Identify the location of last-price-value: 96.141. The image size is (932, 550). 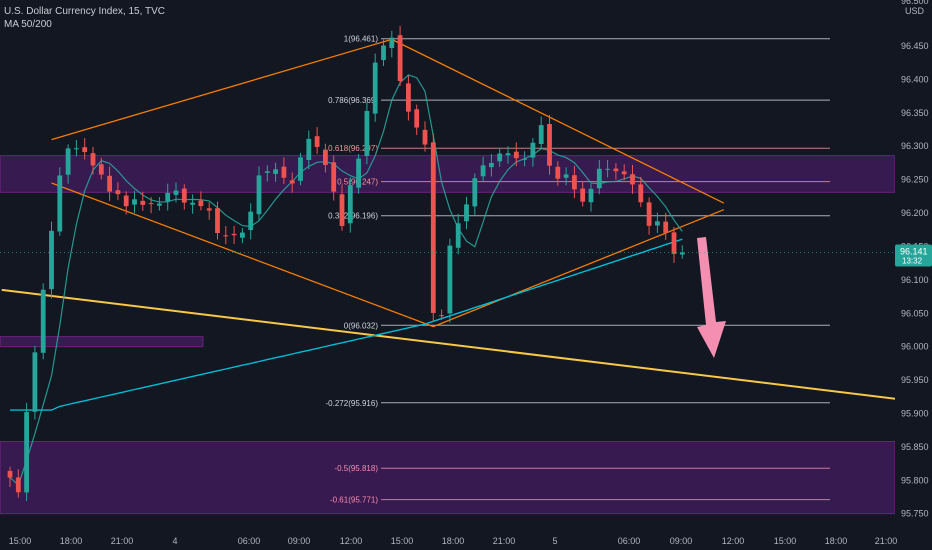
(914, 251).